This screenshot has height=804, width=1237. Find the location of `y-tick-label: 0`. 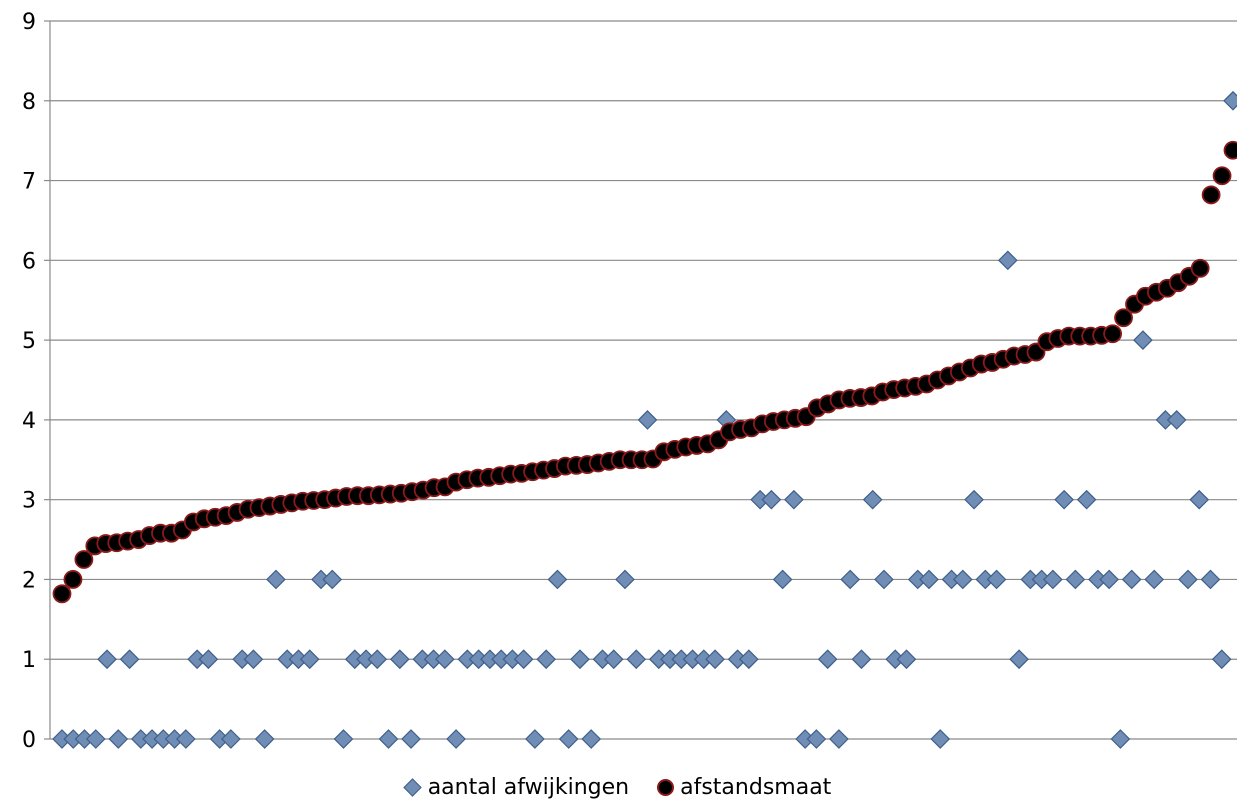

y-tick-label: 0 is located at coordinates (29, 740).